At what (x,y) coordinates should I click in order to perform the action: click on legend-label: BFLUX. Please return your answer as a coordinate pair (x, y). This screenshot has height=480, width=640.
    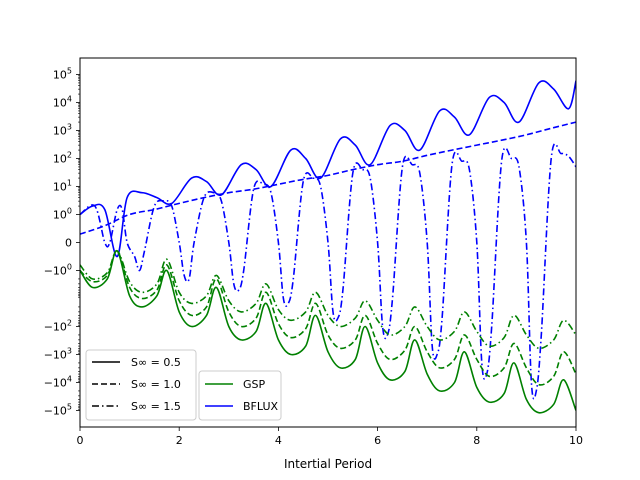
    Looking at the image, I should click on (261, 406).